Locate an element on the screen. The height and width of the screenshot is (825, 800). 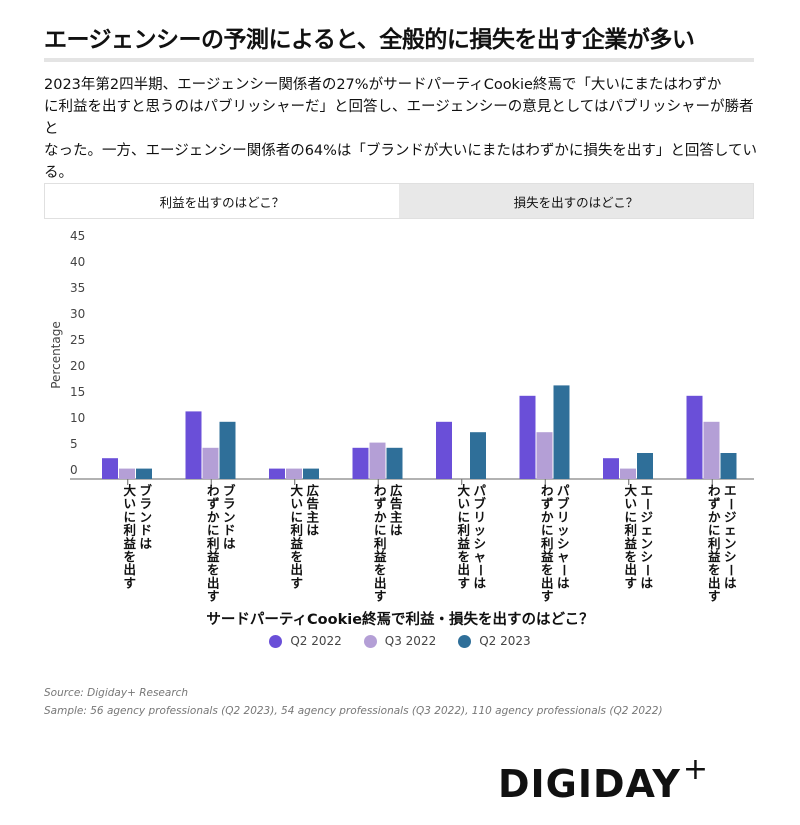
y-tick-label: 30 is located at coordinates (77, 314).